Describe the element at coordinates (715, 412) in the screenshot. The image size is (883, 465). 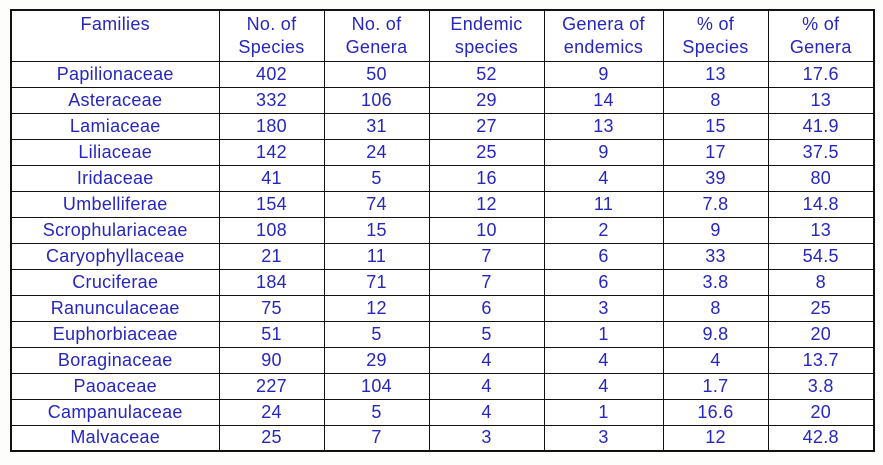
I see `value-cell: 16.6` at that location.